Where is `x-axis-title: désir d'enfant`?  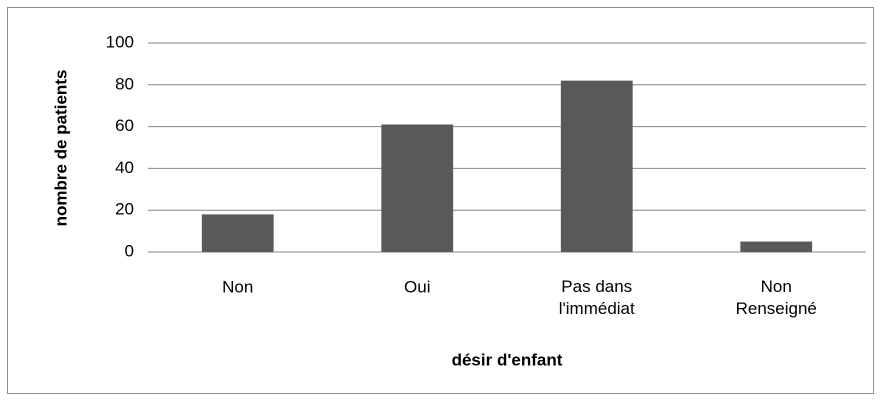
x-axis-title: désir d'enfant is located at coordinates (507, 359).